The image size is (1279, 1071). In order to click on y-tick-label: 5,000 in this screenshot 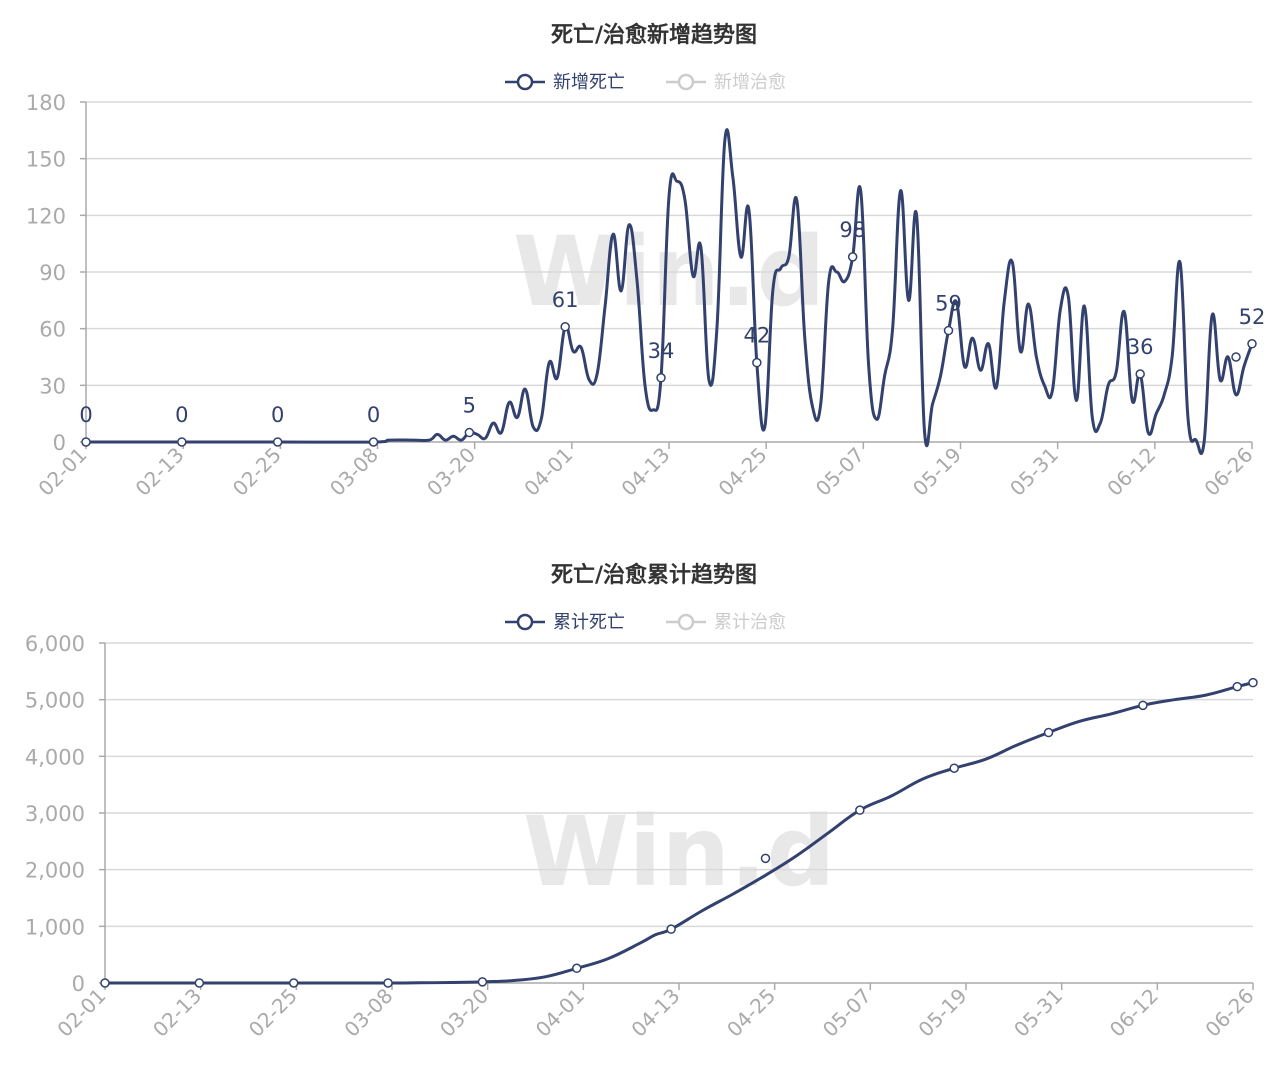, I will do `click(55, 701)`.